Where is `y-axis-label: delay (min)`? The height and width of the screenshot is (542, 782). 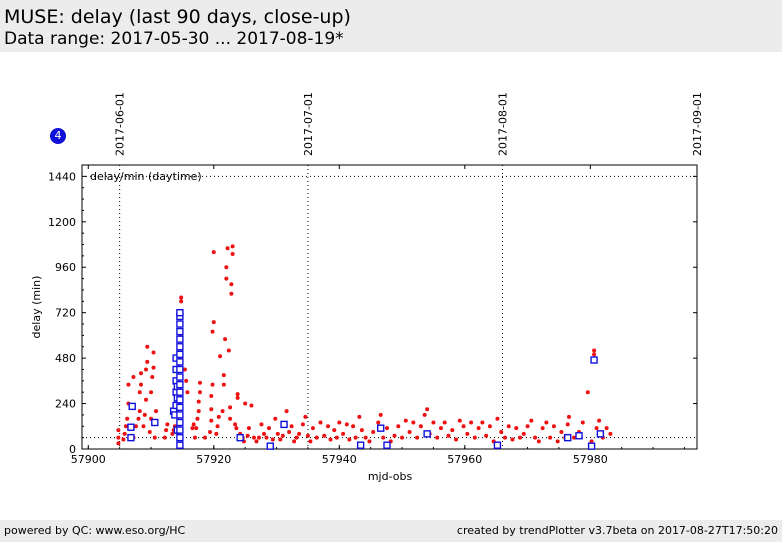
y-axis-label: delay (min) is located at coordinates (36, 307).